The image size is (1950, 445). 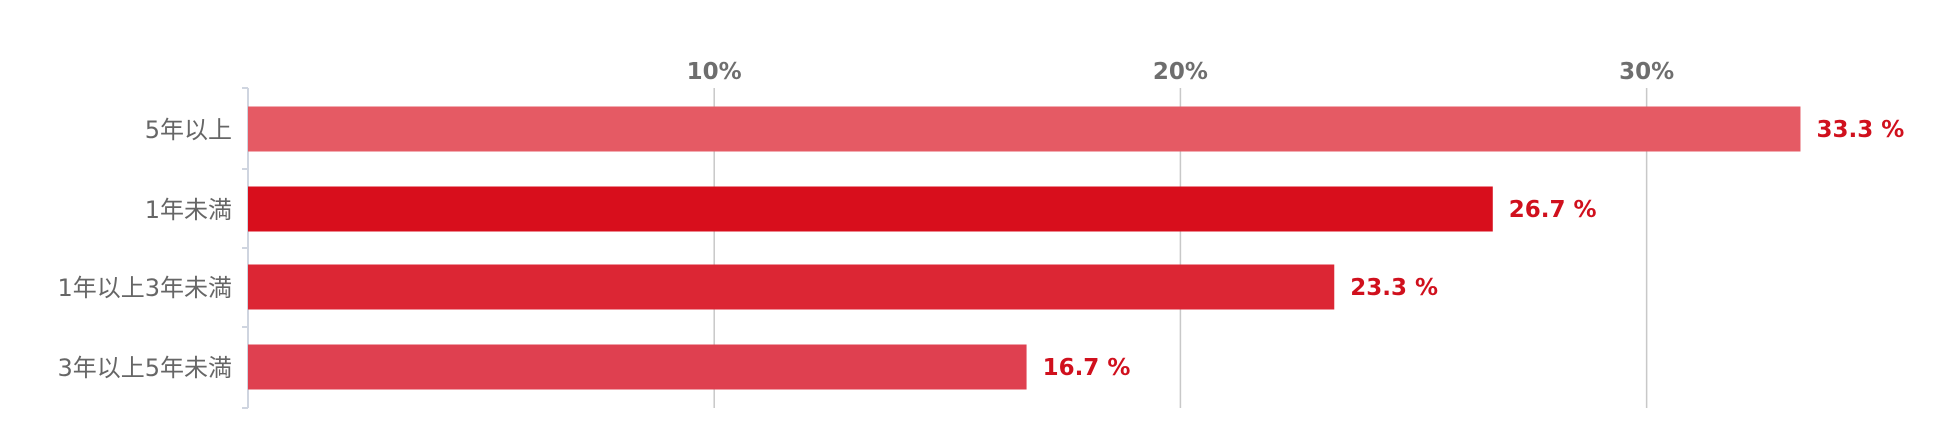 What do you see at coordinates (1860, 130) in the screenshot?
I see `data-label: 33.3 %` at bounding box center [1860, 130].